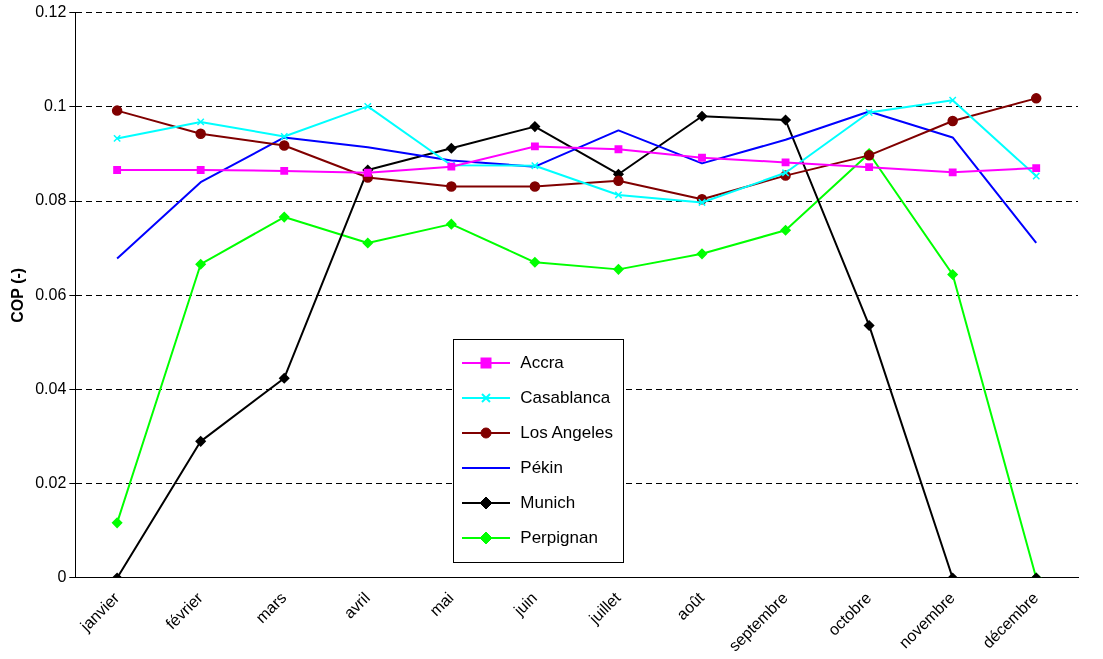  What do you see at coordinates (565, 398) in the screenshot?
I see `legend-label: Casablanca` at bounding box center [565, 398].